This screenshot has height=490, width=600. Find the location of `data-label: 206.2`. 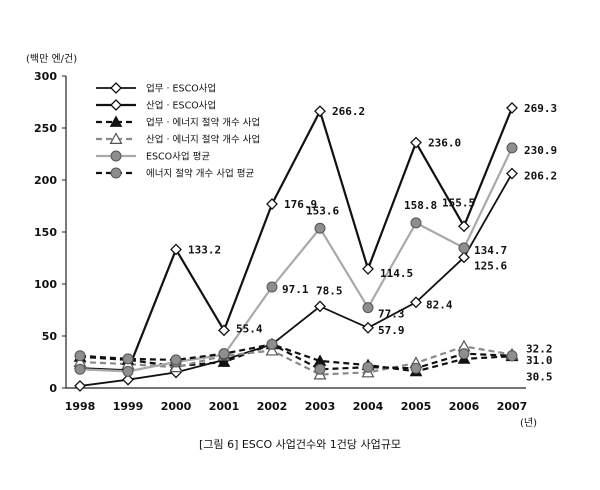

data-label: 206.2 is located at coordinates (540, 176).